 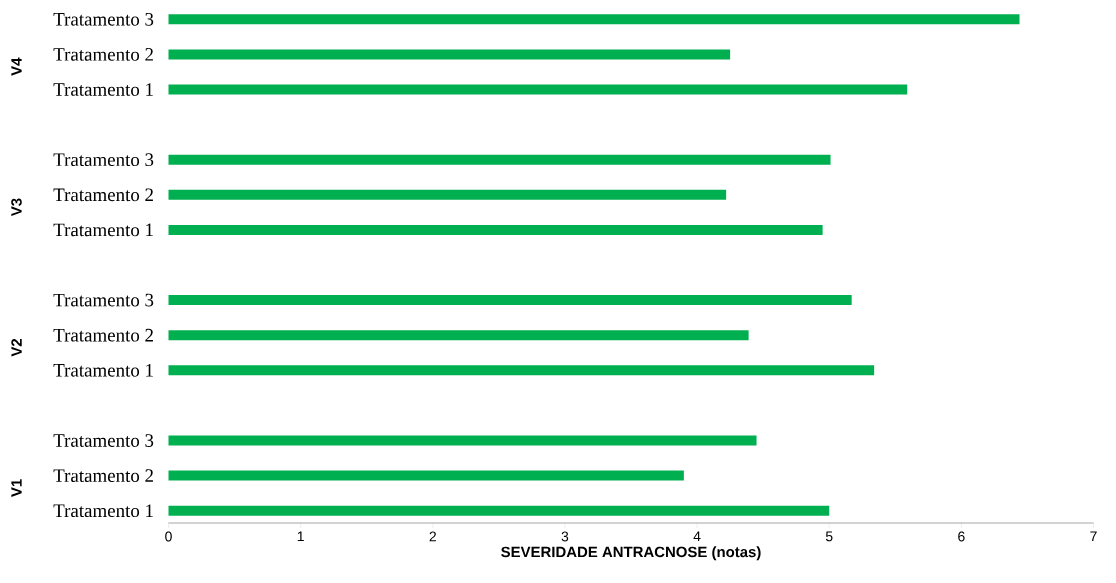 What do you see at coordinates (565, 536) in the screenshot?
I see `x-tick-label: 3` at bounding box center [565, 536].